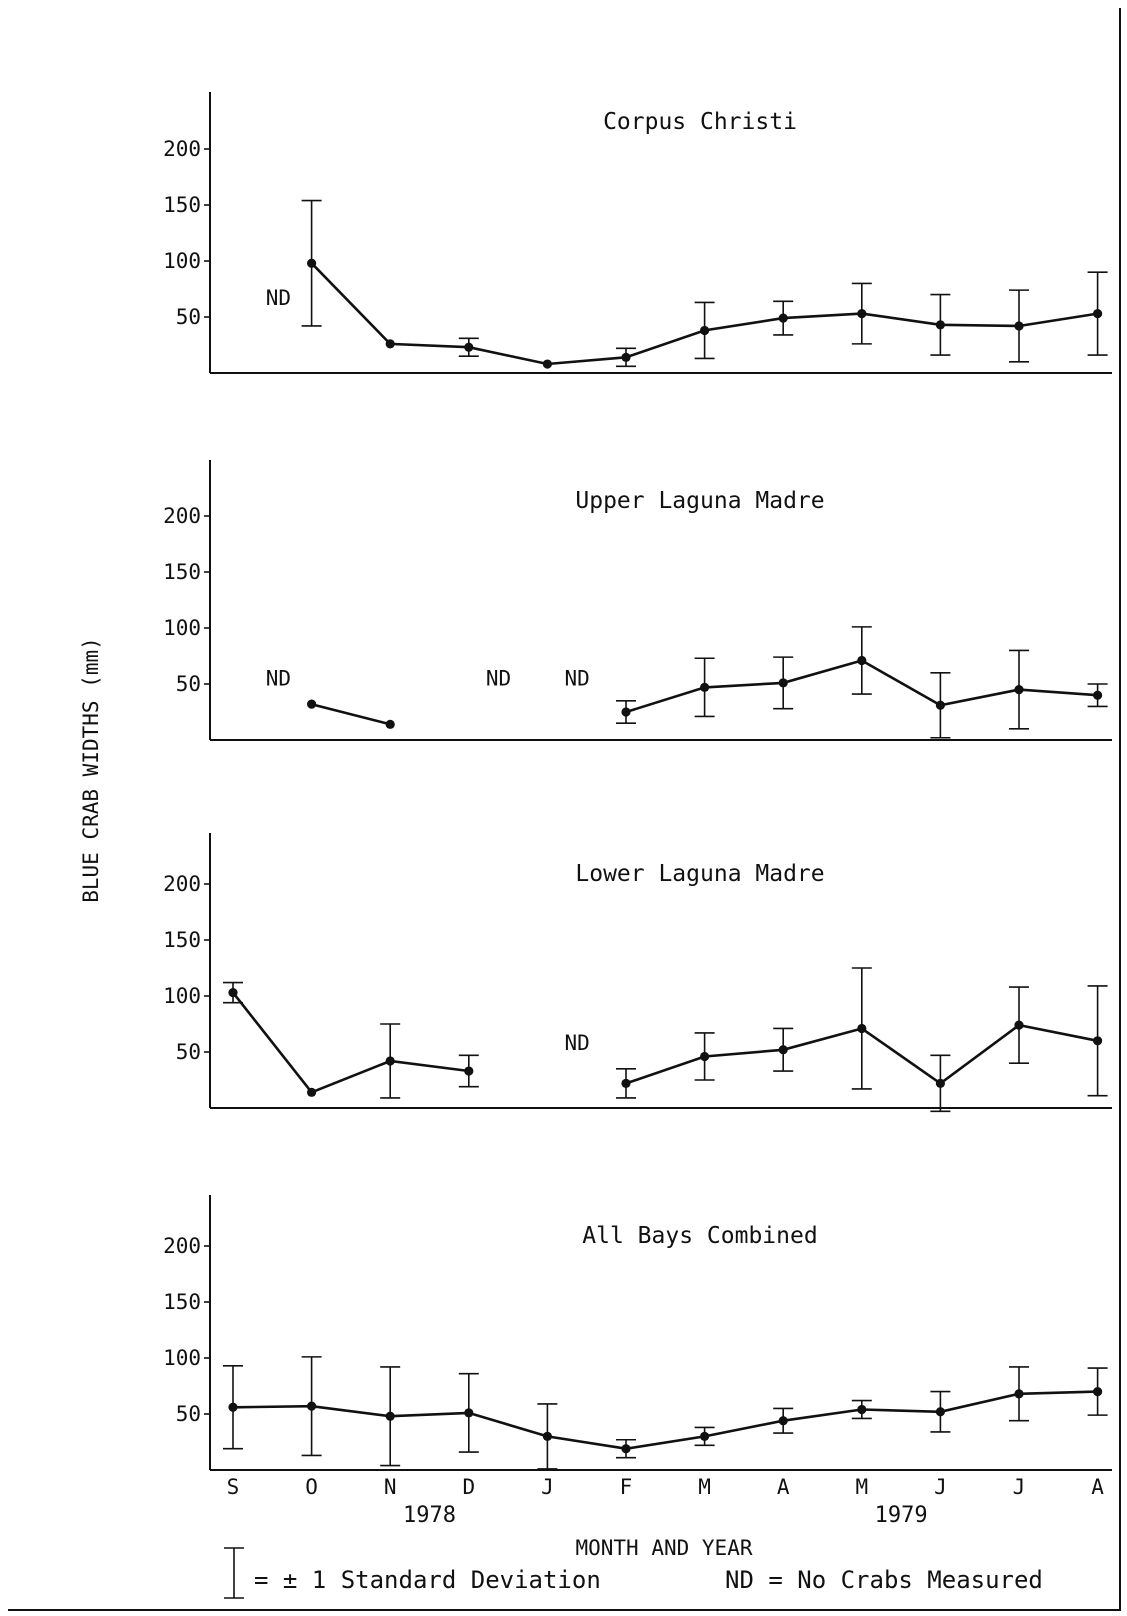 The image size is (1127, 1616). I want to click on panel-lower-laguna-madre: 50 100 150 200 Lower Laguna Madre ND, so click(637, 973).